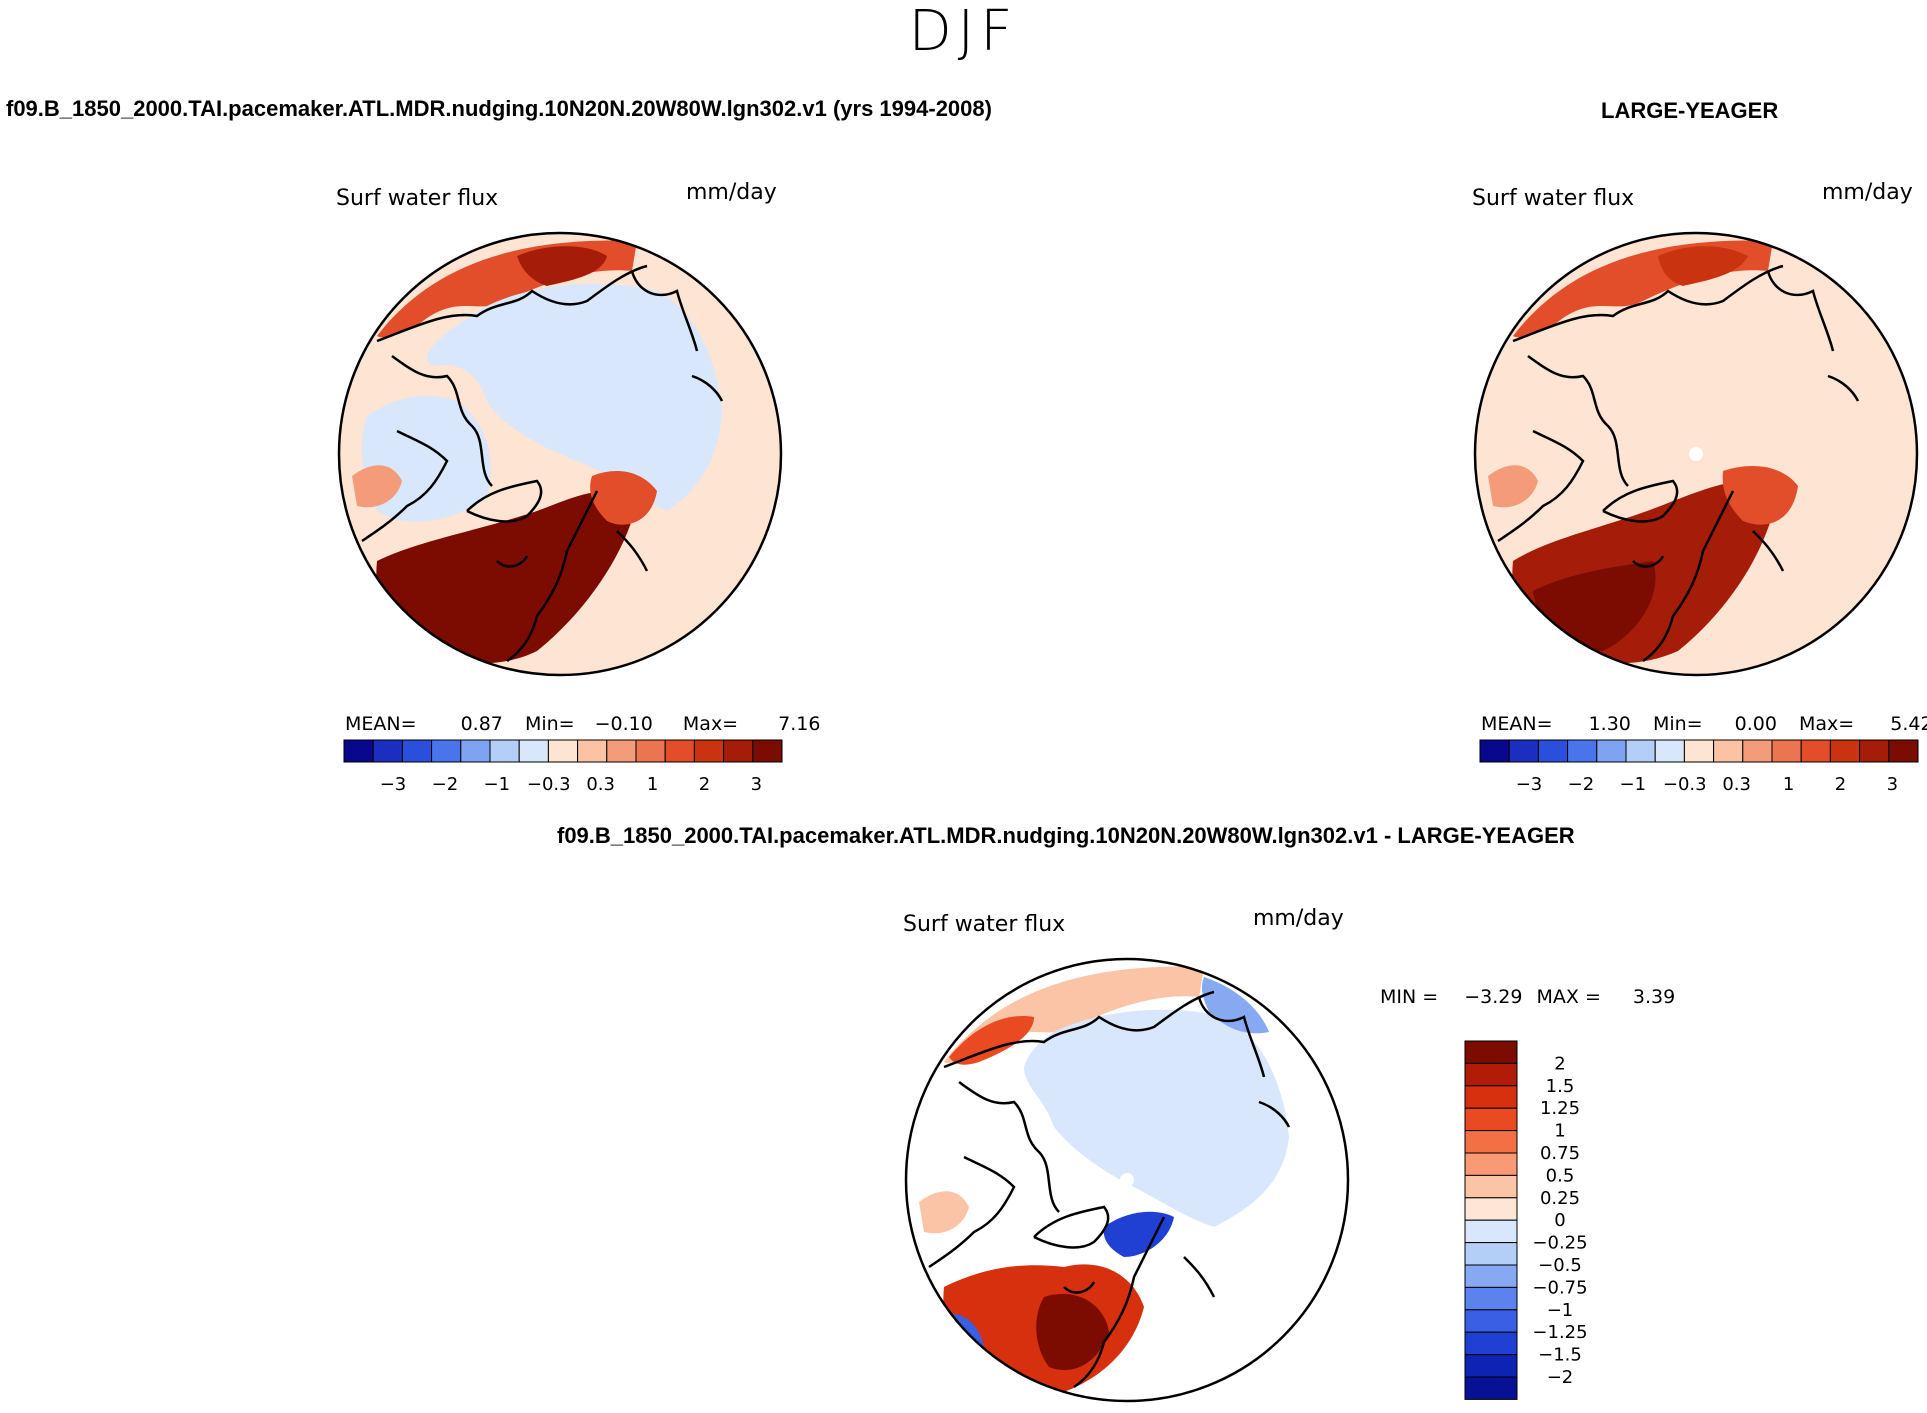 This screenshot has width=1927, height=1413. Describe the element at coordinates (574, 397) in the screenshot. I see `model-arctic-negative` at that location.